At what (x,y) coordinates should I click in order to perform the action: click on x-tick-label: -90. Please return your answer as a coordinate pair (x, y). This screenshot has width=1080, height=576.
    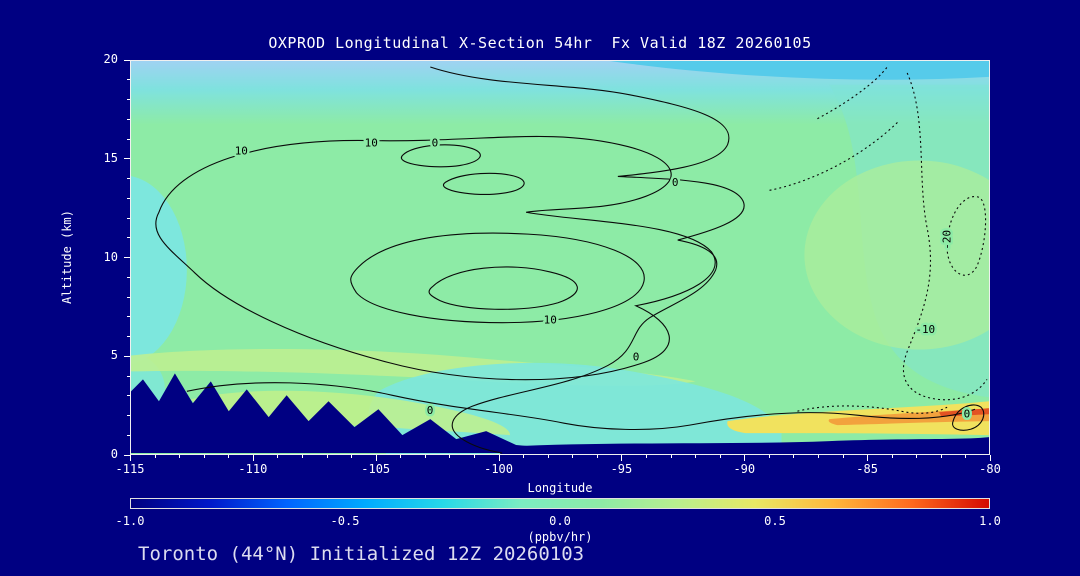
    Looking at the image, I should click on (744, 469).